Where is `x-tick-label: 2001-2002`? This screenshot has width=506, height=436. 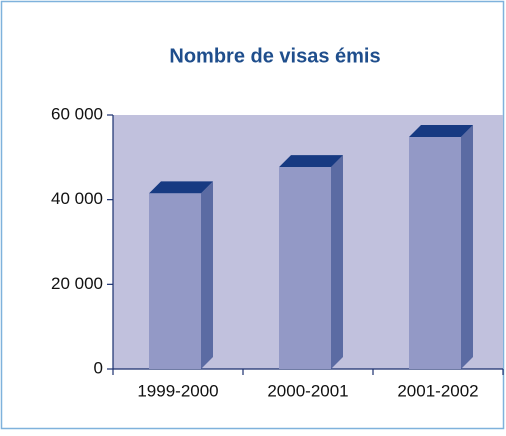
x-tick-label: 2001-2002 is located at coordinates (437, 390).